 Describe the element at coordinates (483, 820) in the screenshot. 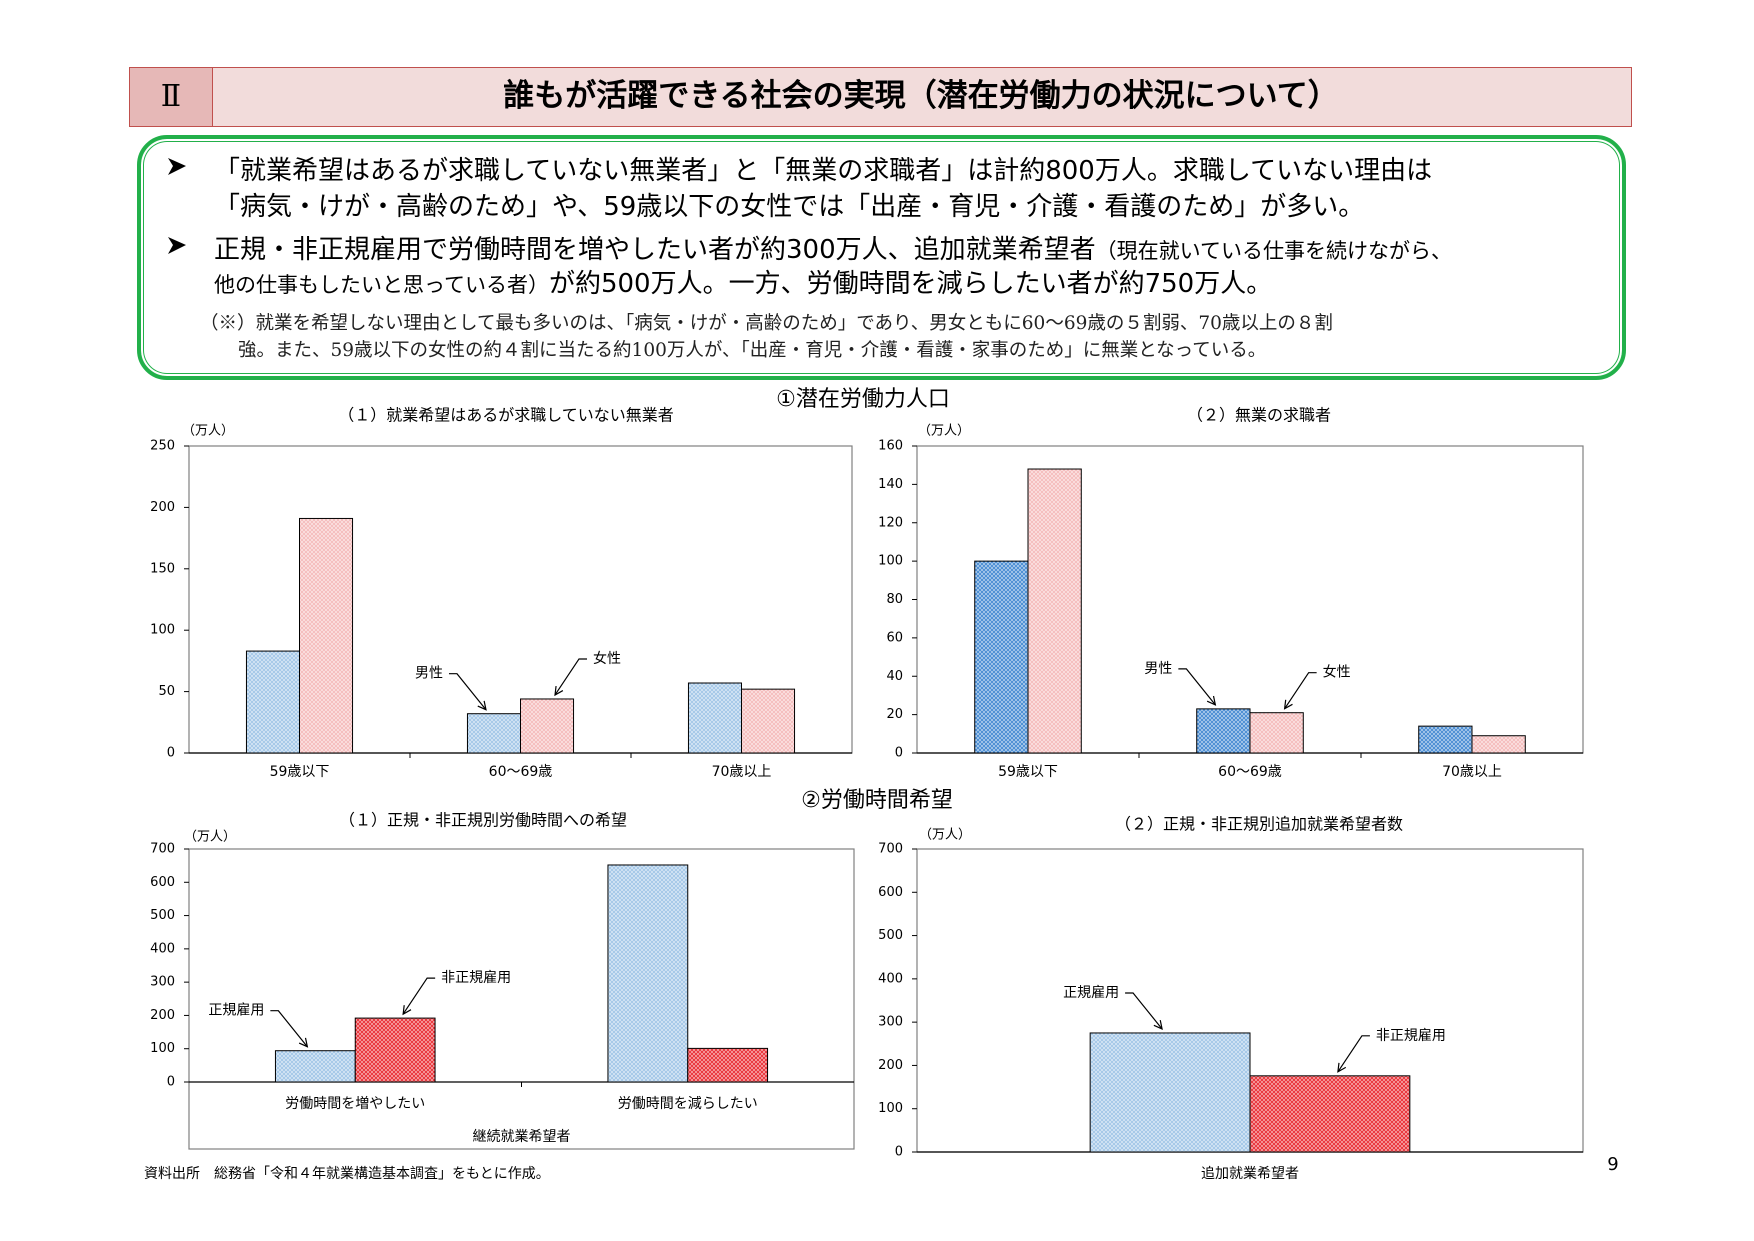

I see `chart-title: （１）正規・非正規別労働時間への希望` at that location.